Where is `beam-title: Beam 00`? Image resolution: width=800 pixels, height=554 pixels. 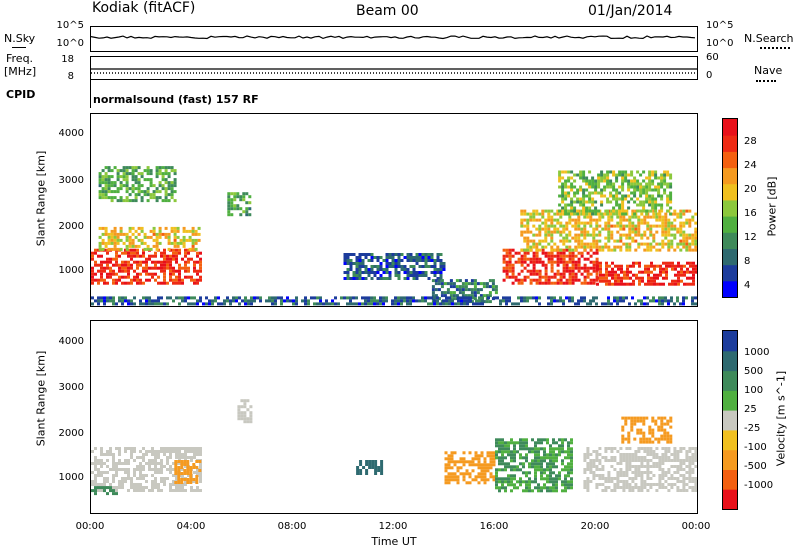 beam-title: Beam 00 is located at coordinates (387, 11).